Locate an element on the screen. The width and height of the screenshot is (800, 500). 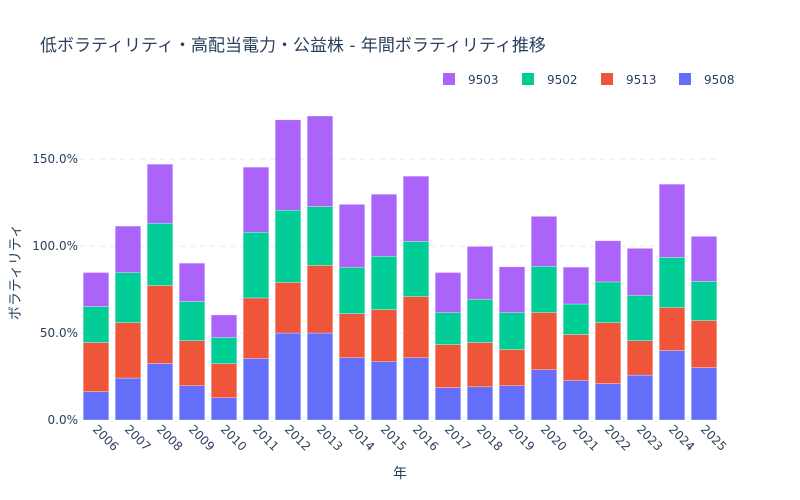
bar-9502-2021 is located at coordinates (576, 319).